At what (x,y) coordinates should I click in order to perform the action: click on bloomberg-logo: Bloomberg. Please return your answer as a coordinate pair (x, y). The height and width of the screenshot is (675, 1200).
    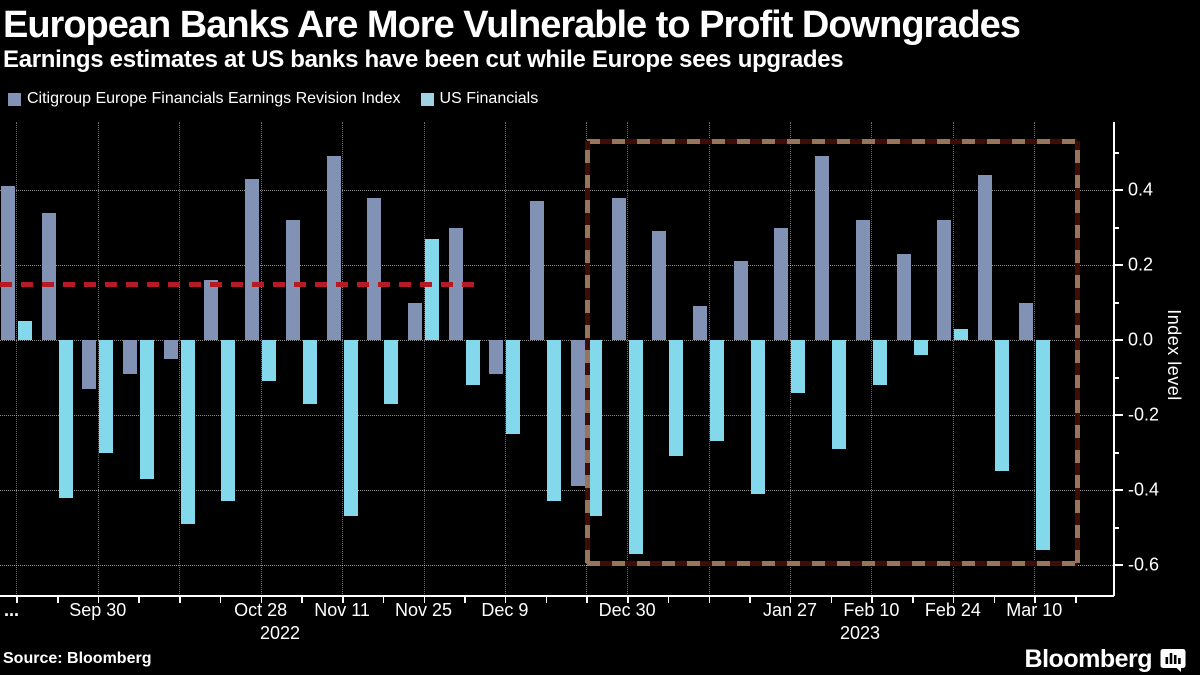
    Looking at the image, I should click on (1105, 659).